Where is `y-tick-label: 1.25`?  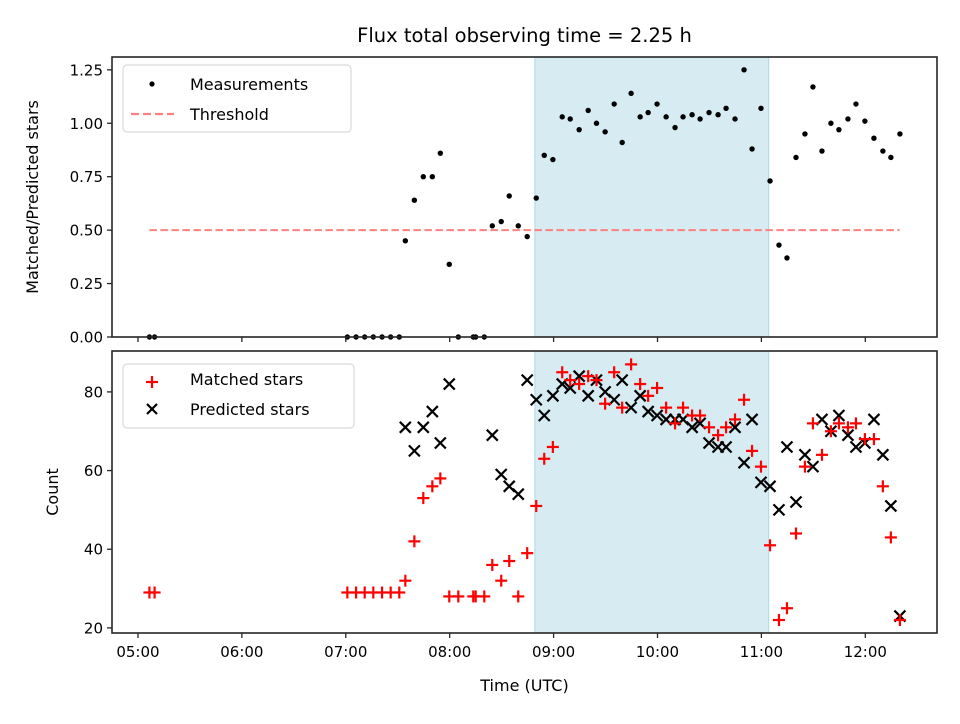
y-tick-label: 1.25 is located at coordinates (86, 70).